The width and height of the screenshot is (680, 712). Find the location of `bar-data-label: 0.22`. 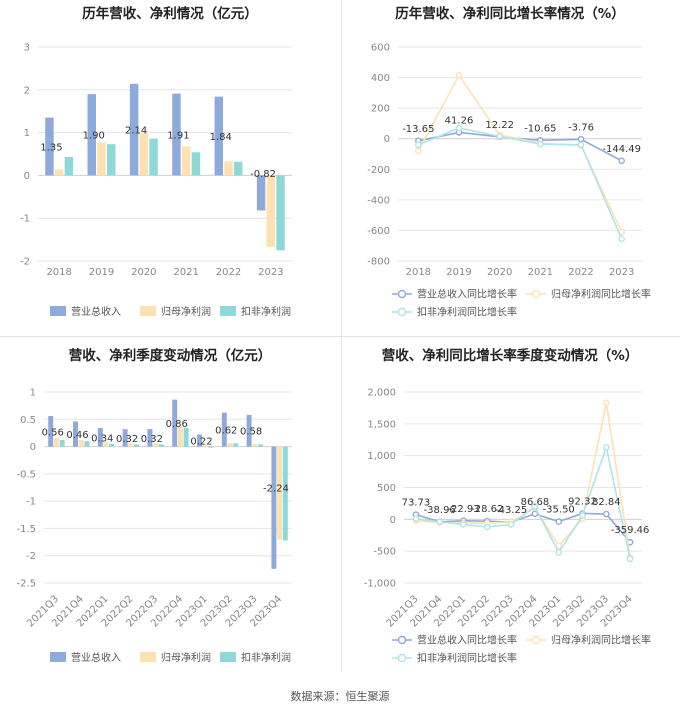

bar-data-label: 0.22 is located at coordinates (201, 442).